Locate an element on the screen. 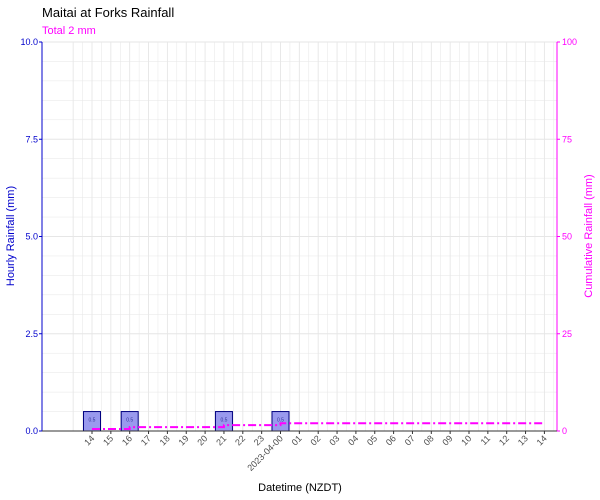 This screenshot has width=600, height=500. y2-tick-label: 0 is located at coordinates (564, 431).